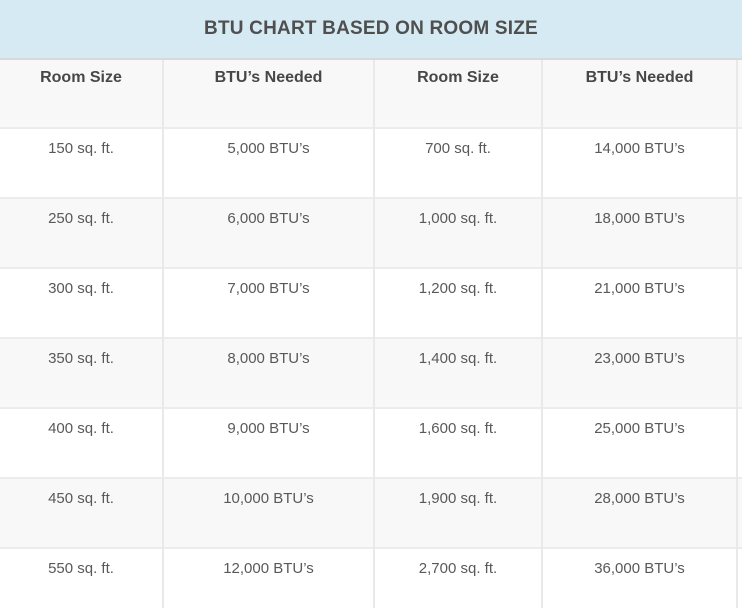  What do you see at coordinates (639, 302) in the screenshot?
I see `table-cell: 21,000 BTU’s` at bounding box center [639, 302].